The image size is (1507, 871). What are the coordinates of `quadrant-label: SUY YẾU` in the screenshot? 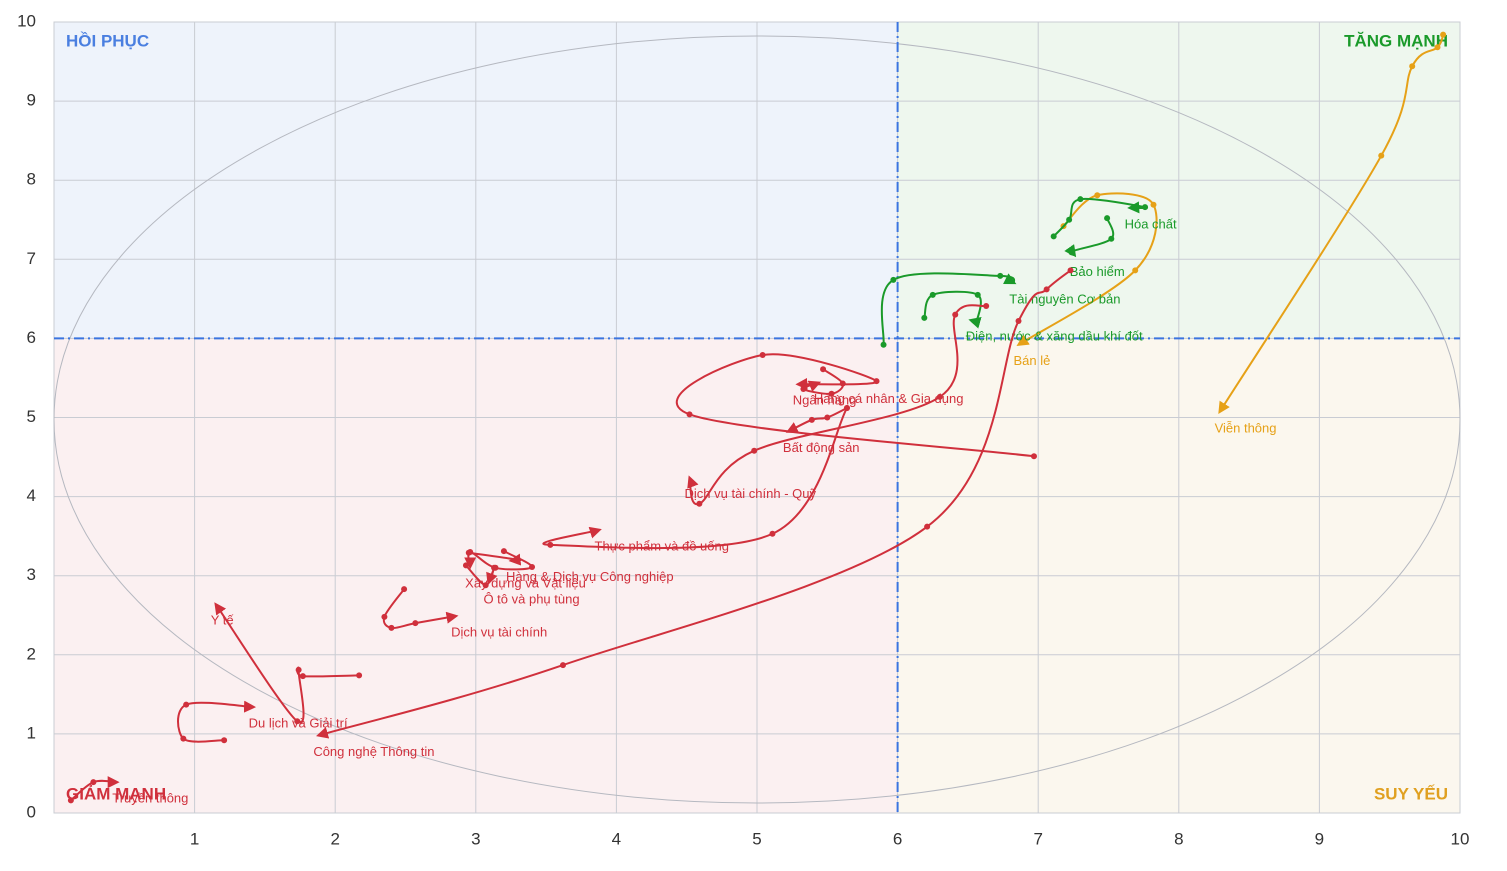 It's located at (1411, 793).